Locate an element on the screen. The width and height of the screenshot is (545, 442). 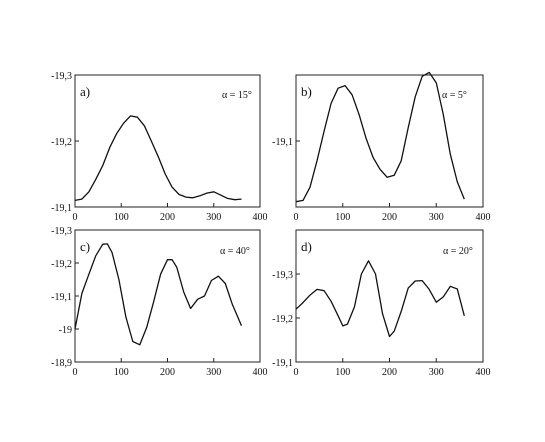
panel-label: b) is located at coordinates (306, 91).